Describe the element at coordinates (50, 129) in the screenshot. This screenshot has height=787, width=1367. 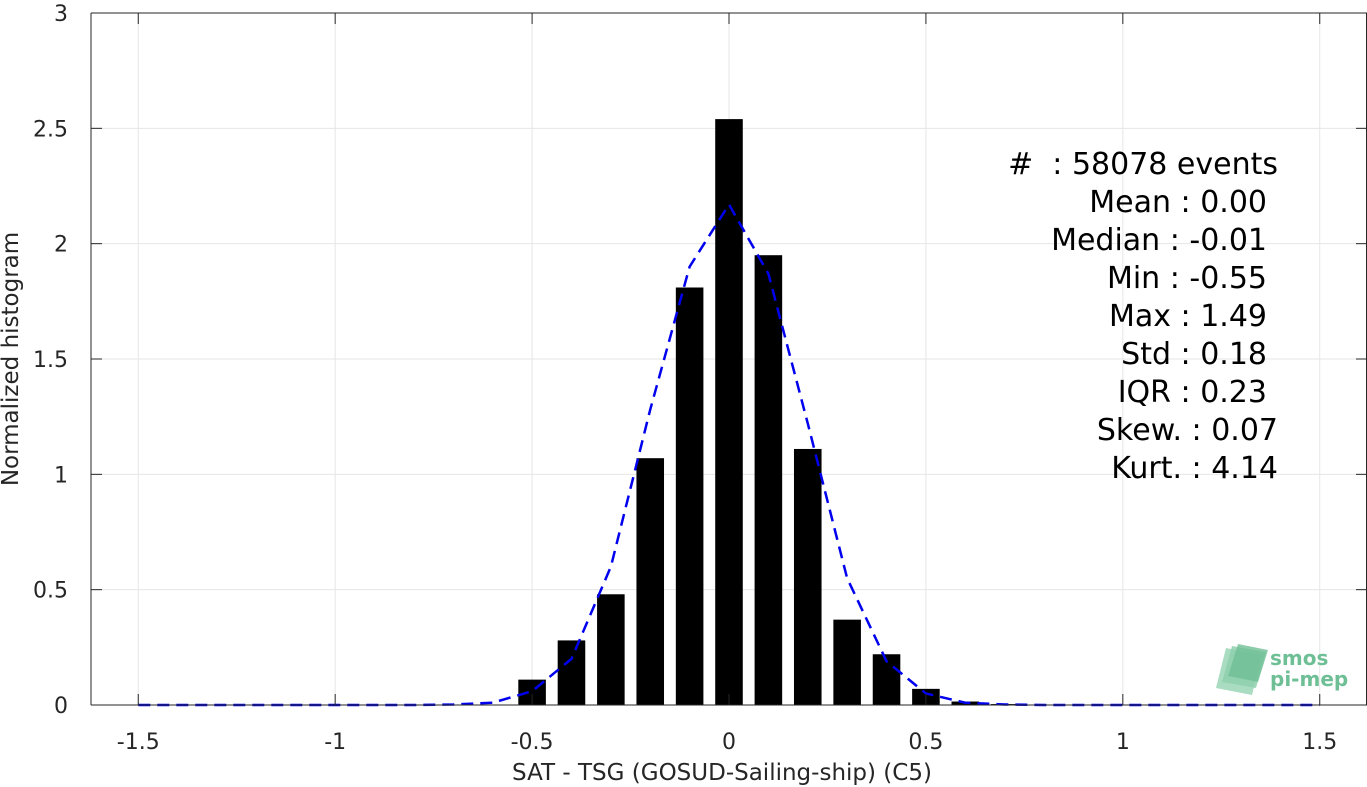
I see `y-tick-label: 2.5` at that location.